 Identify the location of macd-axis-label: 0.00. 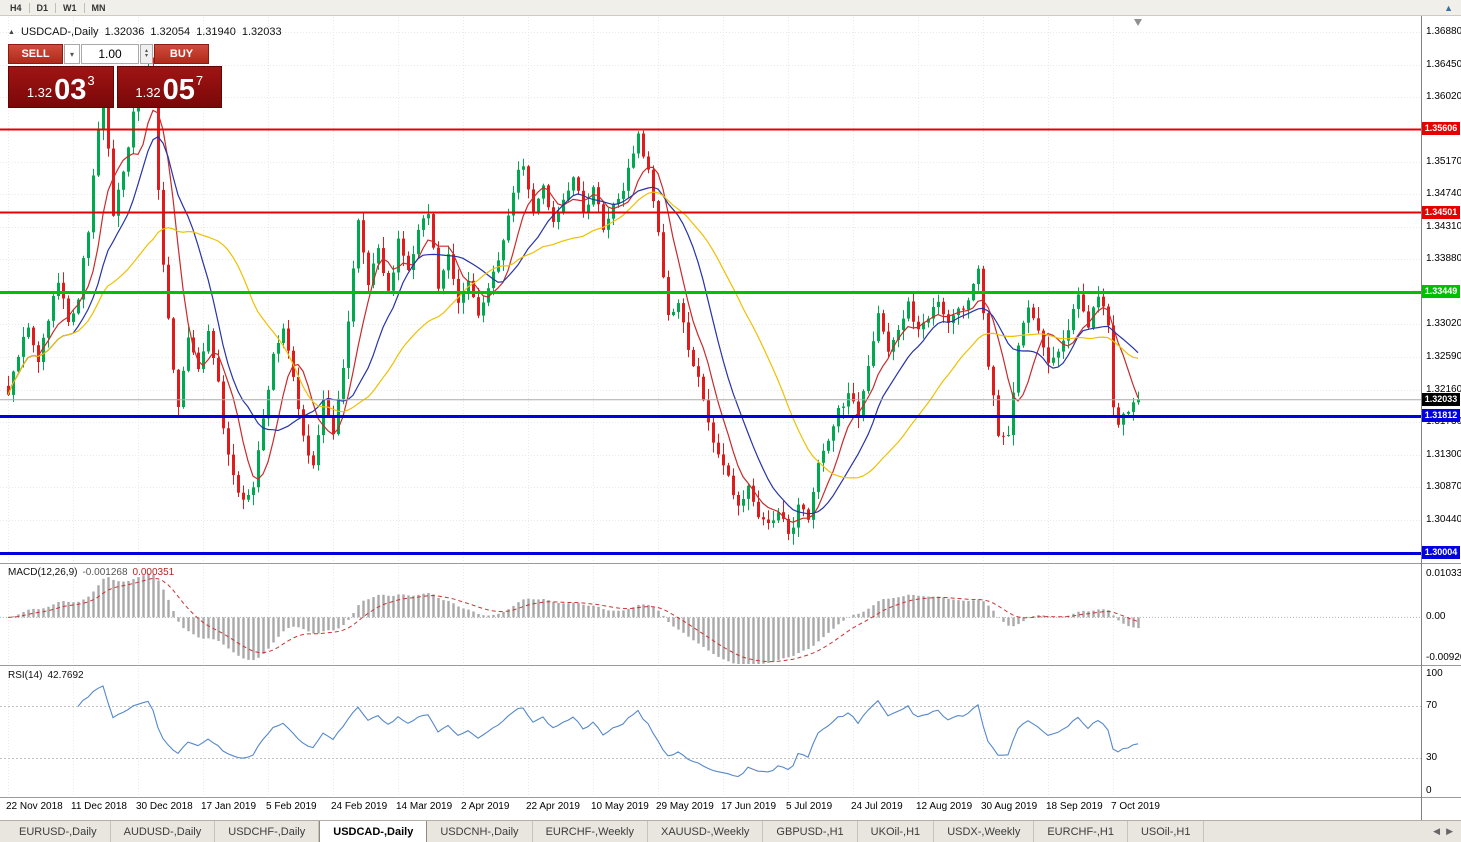
(1436, 617).